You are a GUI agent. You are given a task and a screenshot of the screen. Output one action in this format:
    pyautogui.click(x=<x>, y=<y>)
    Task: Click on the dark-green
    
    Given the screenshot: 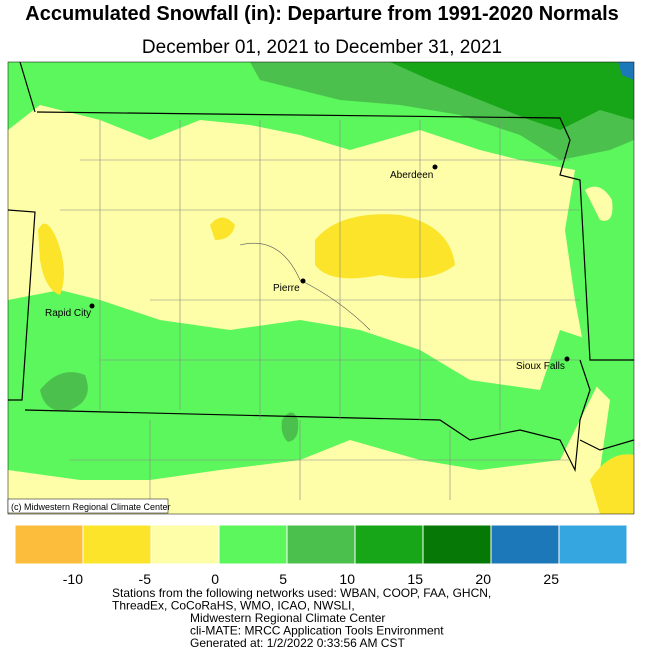 What is the action you would take?
    pyautogui.click(x=512, y=96)
    